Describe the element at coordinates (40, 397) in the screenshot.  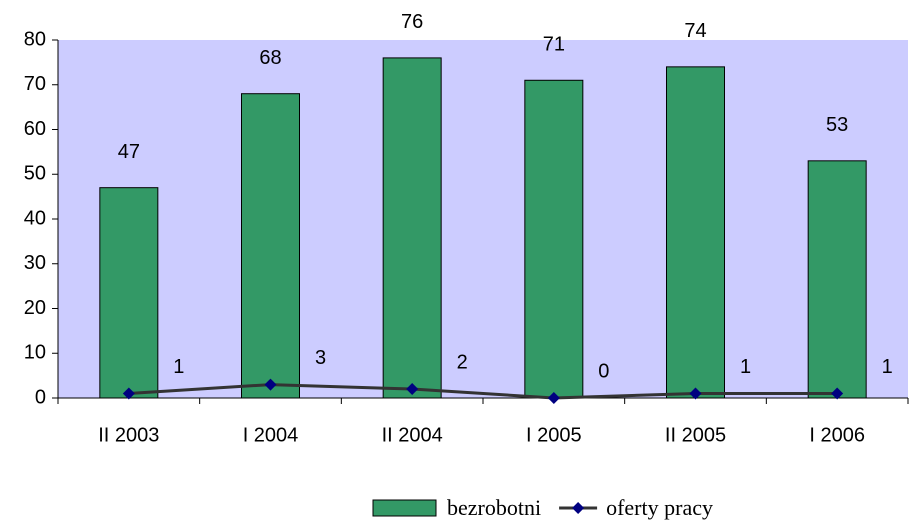
I see `y-tick-label: 0` at that location.